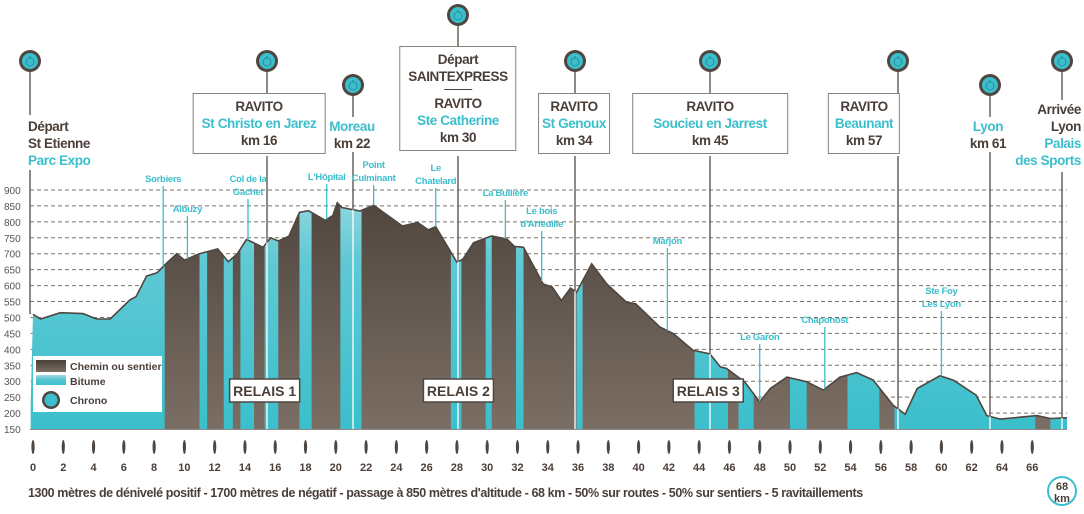  What do you see at coordinates (669, 468) in the screenshot?
I see `x-tick-label: 42` at bounding box center [669, 468].